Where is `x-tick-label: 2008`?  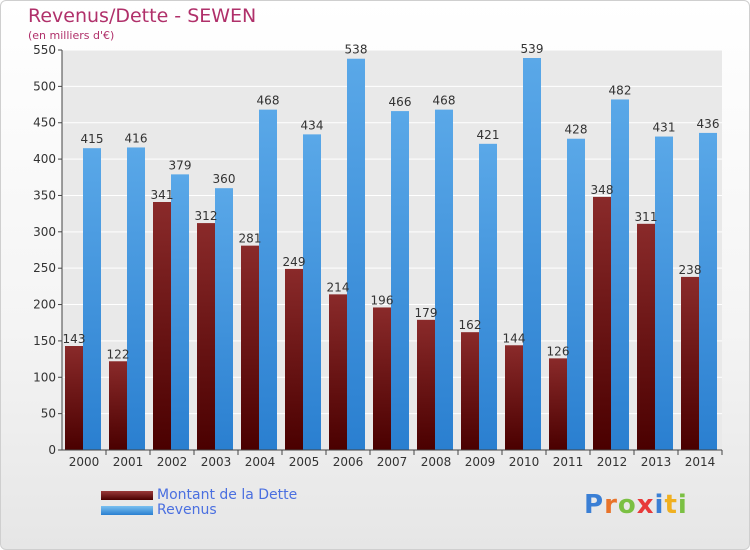 x-tick-label: 2008 is located at coordinates (436, 462).